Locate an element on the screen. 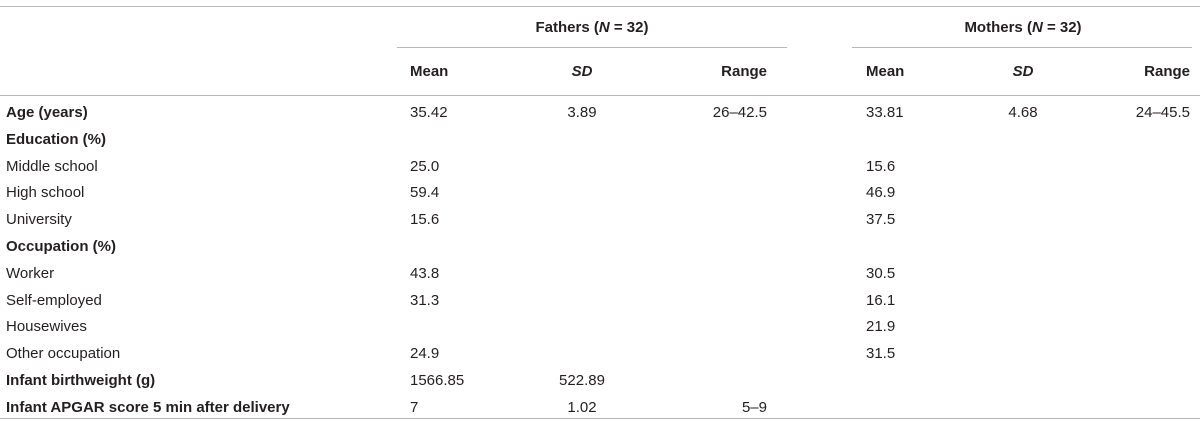 The image size is (1200, 421). fathers-sd: 522.89 is located at coordinates (582, 380).